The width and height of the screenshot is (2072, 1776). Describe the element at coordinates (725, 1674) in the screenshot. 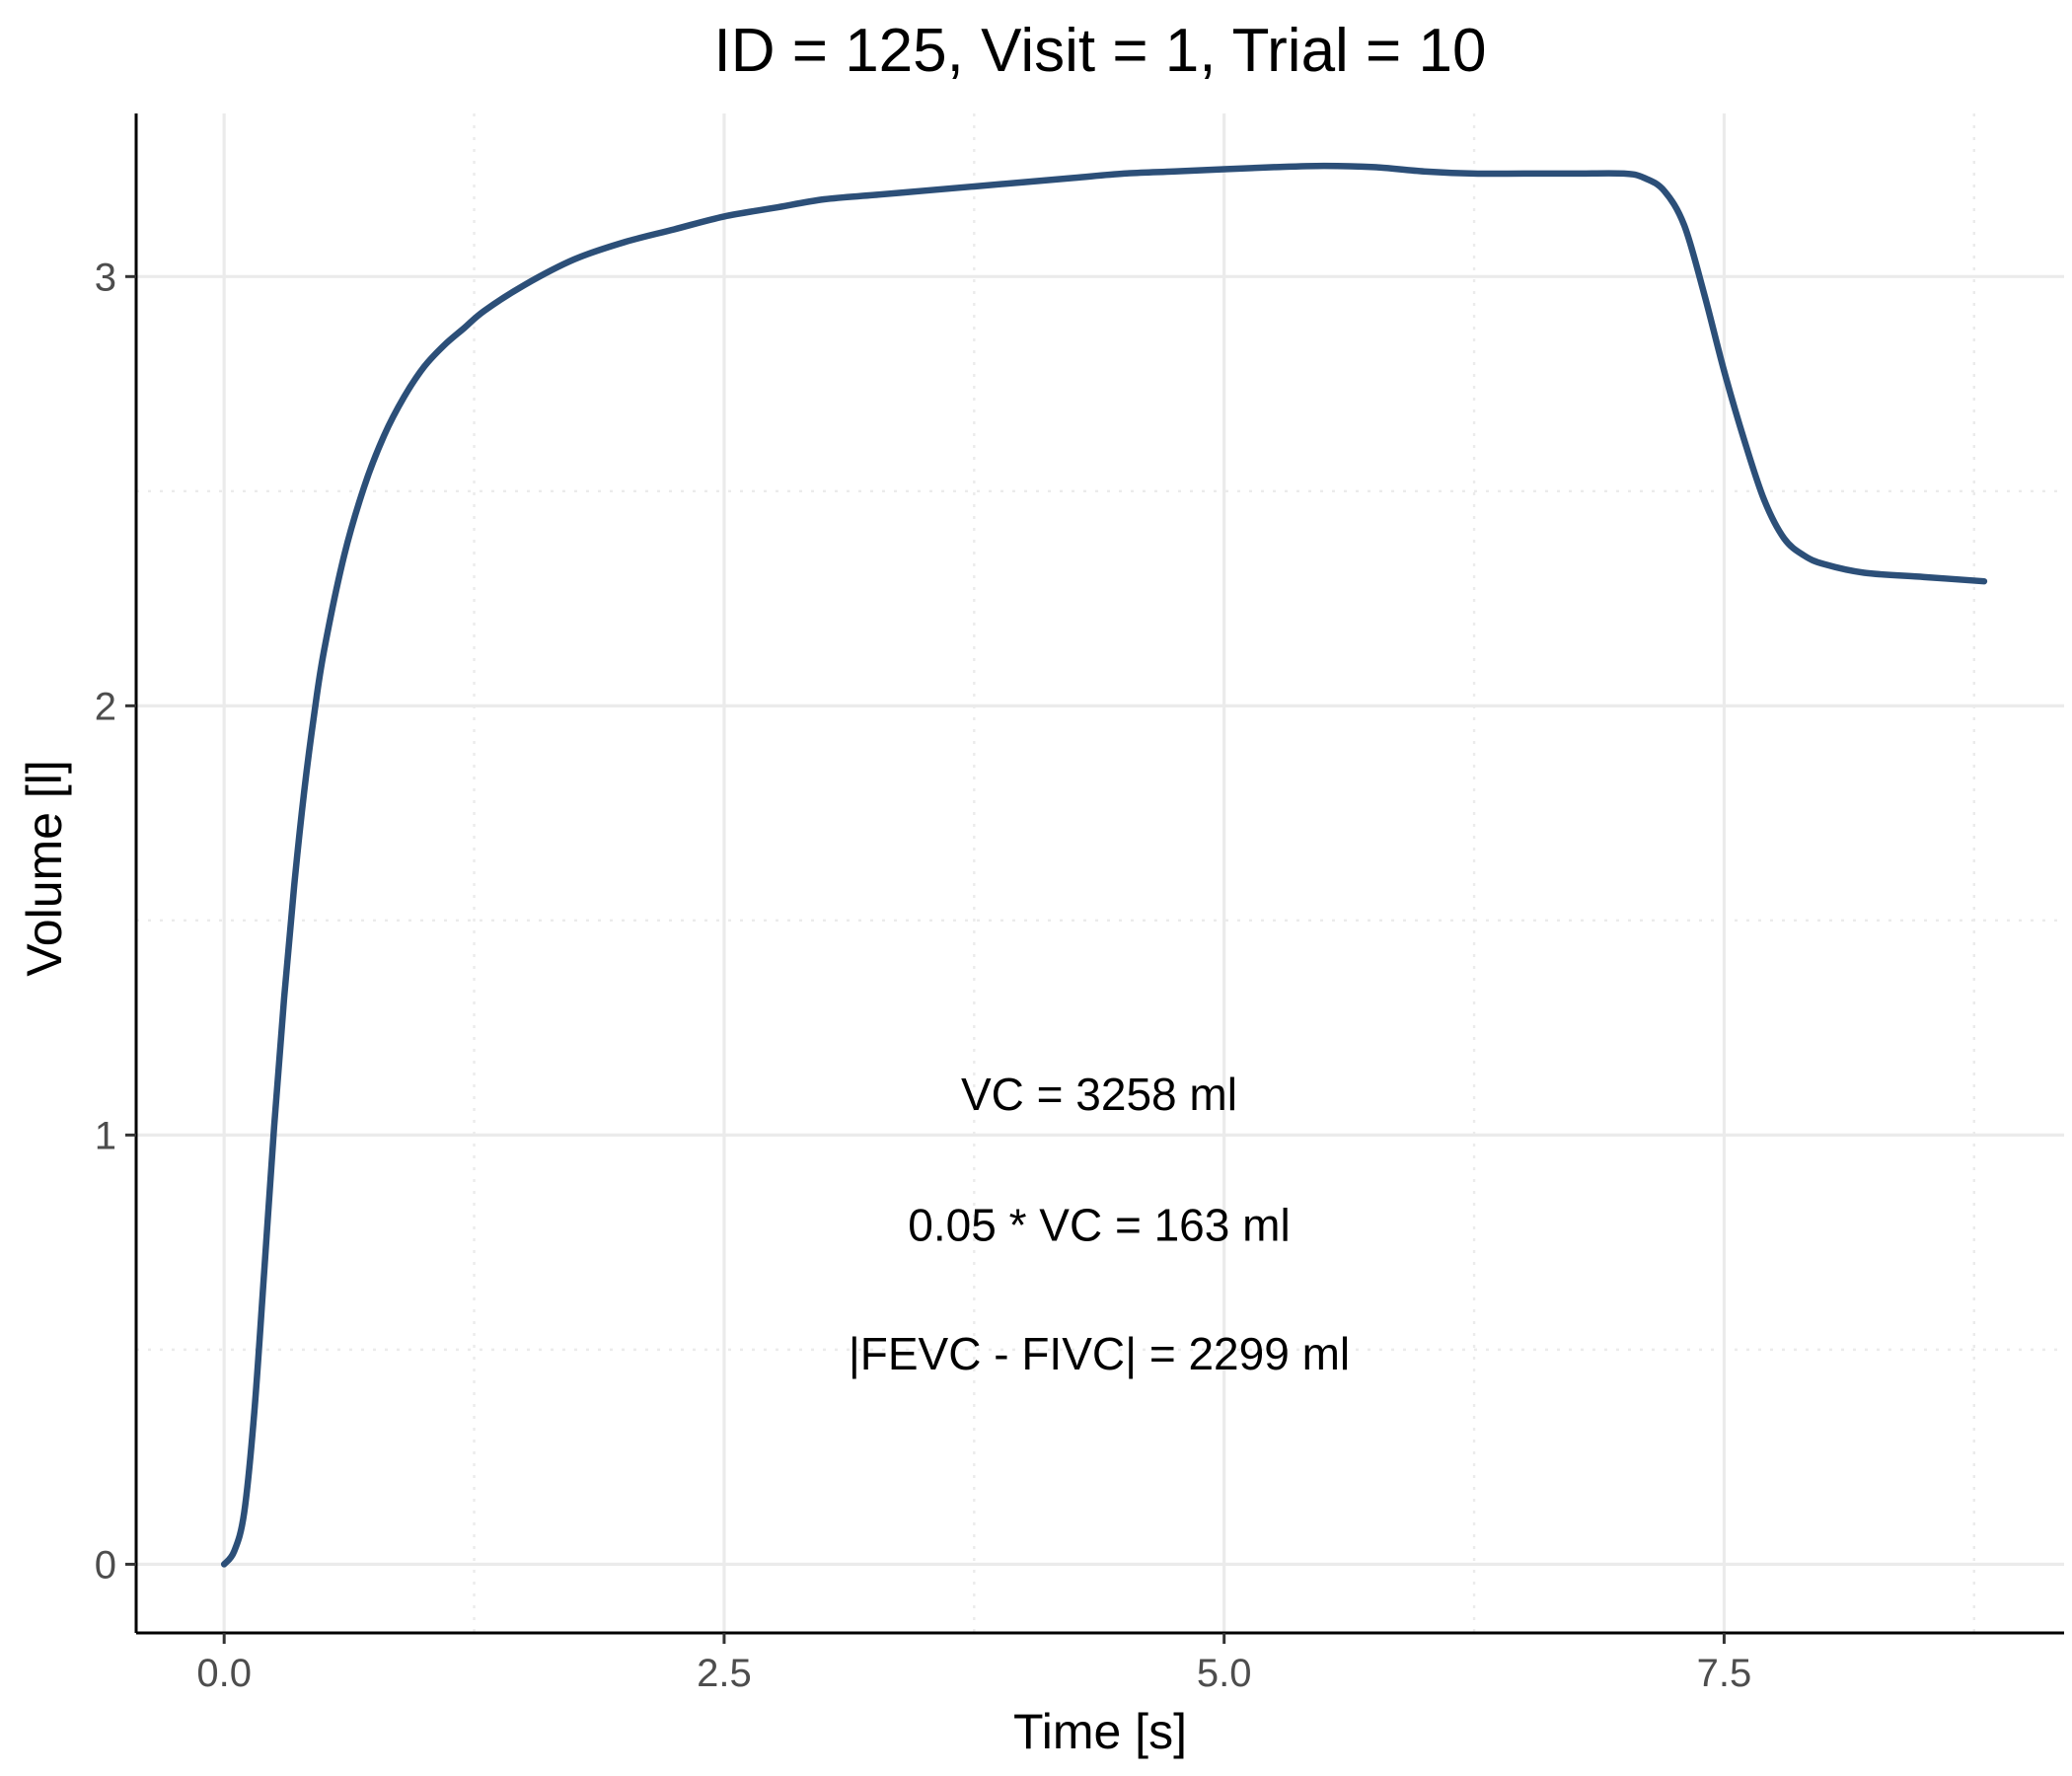

I see `x-tick-label: 2.5` at that location.